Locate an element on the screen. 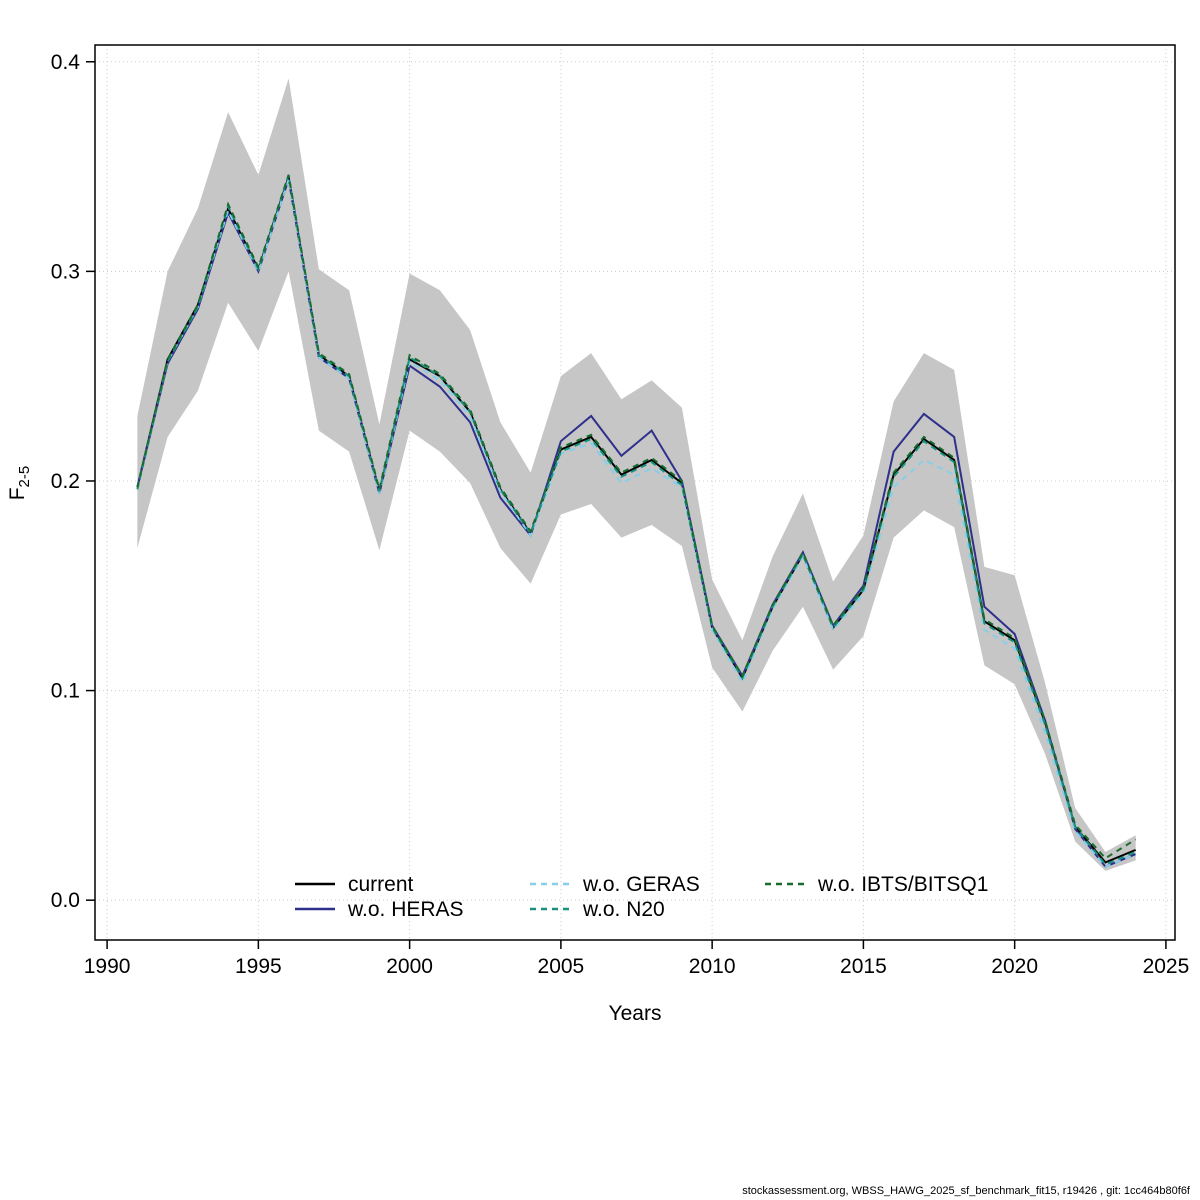  x-tick-label: 2000 is located at coordinates (409, 966).